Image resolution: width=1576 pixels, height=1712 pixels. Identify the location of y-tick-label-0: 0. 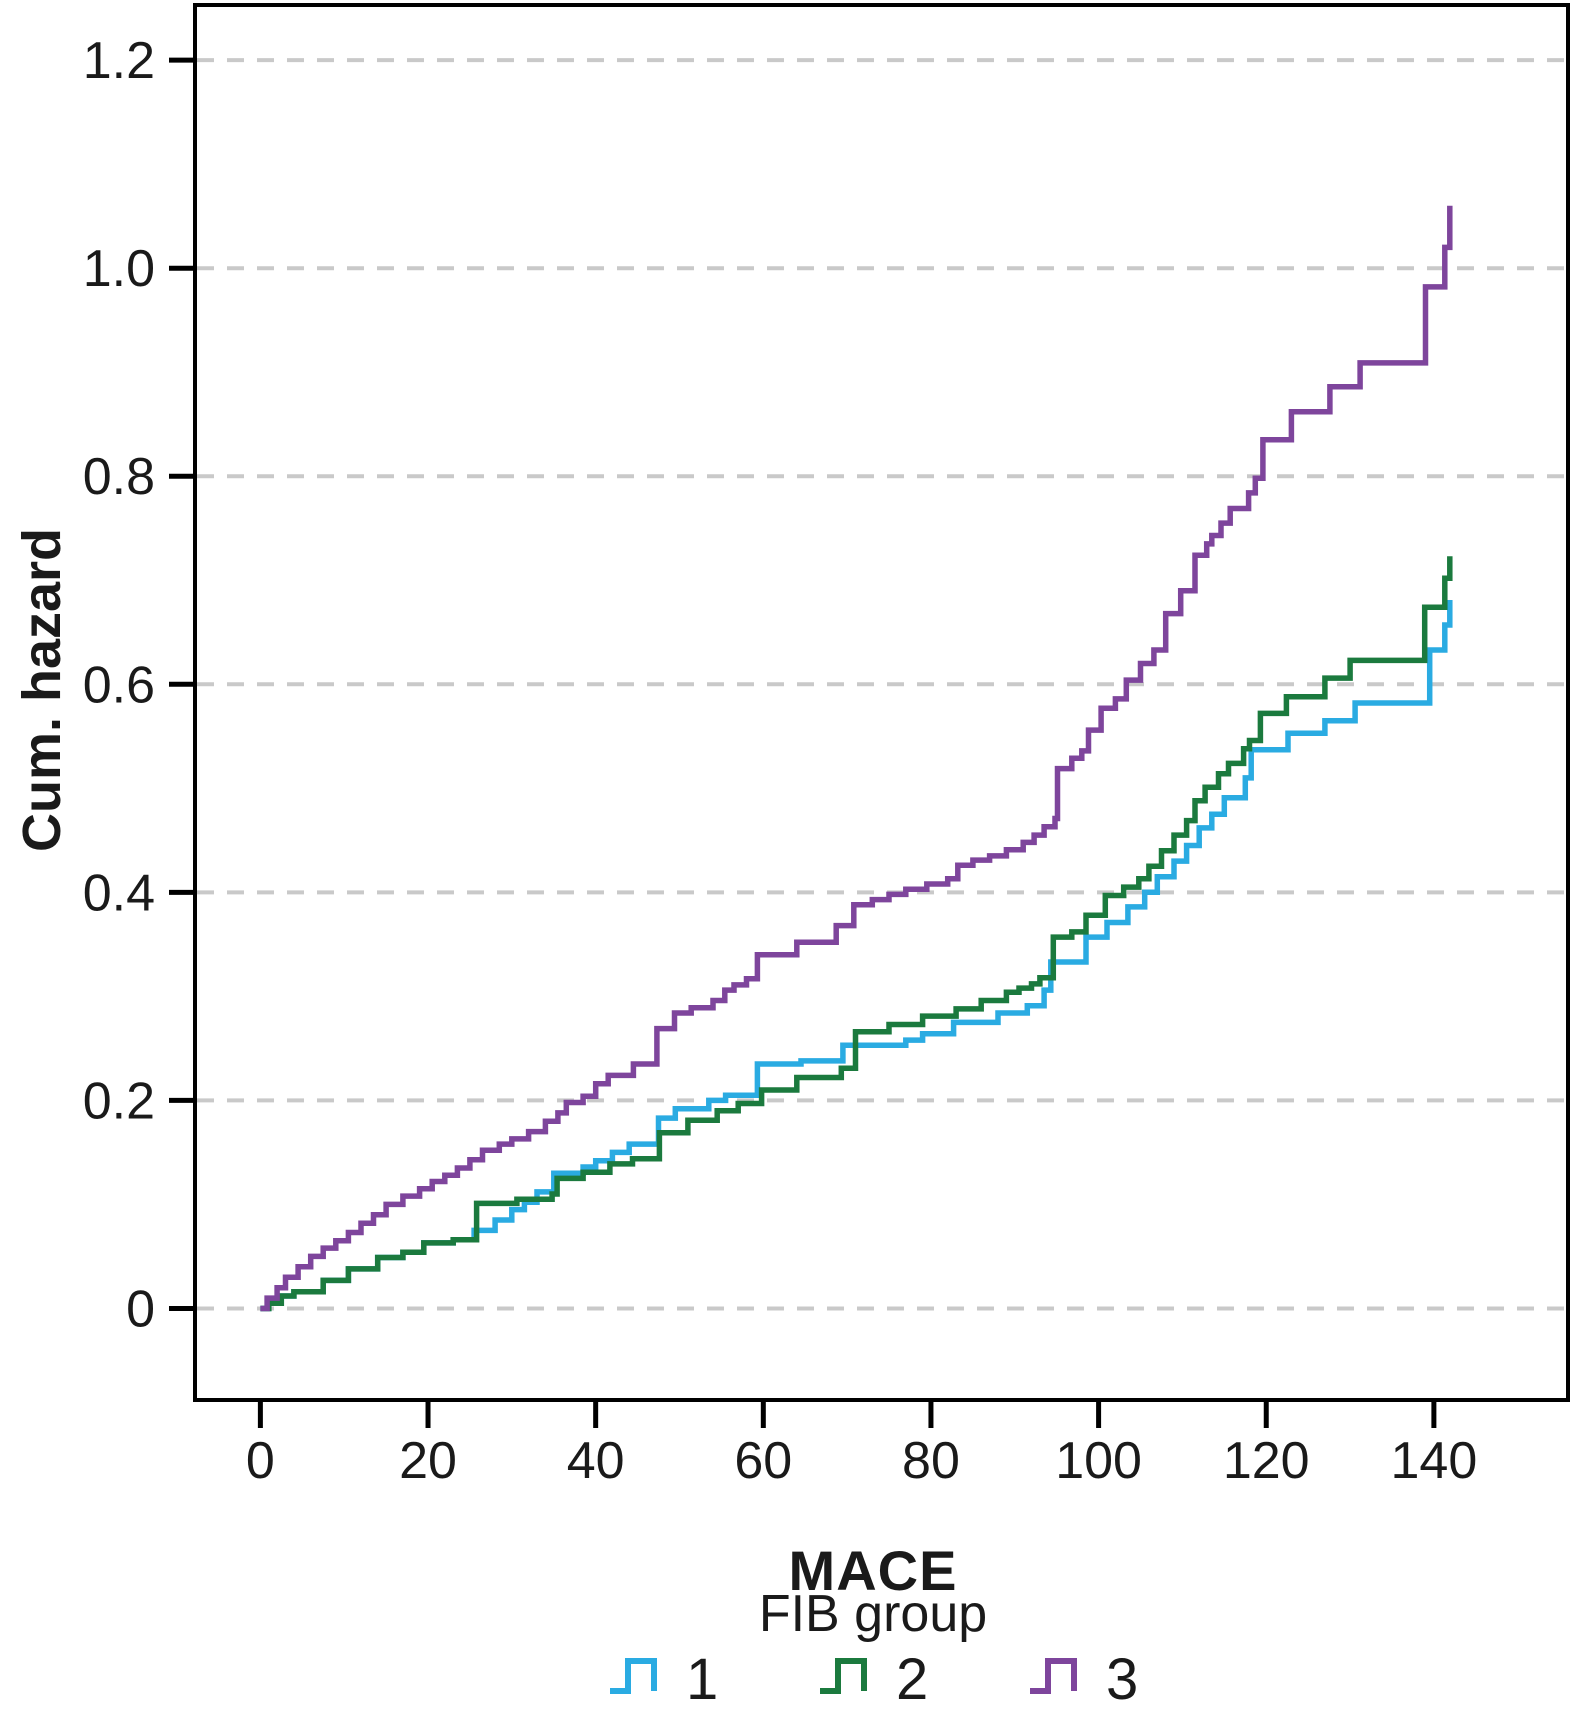
(140, 1309).